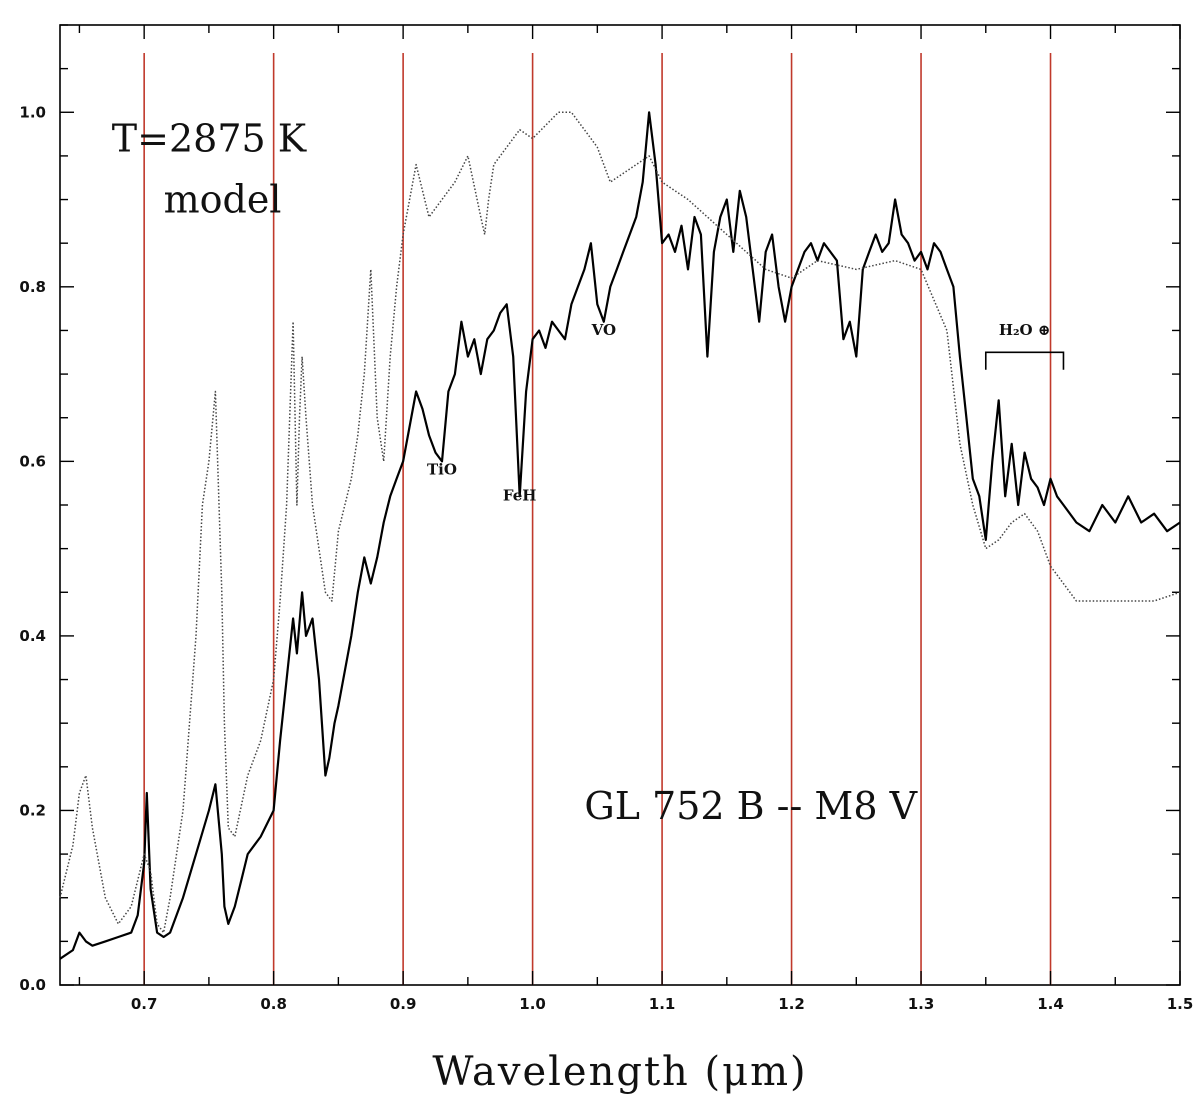 Image resolution: width=1200 pixels, height=1103 pixels. Describe the element at coordinates (209, 139) in the screenshot. I see `annotation-0: T=2875 K` at that location.